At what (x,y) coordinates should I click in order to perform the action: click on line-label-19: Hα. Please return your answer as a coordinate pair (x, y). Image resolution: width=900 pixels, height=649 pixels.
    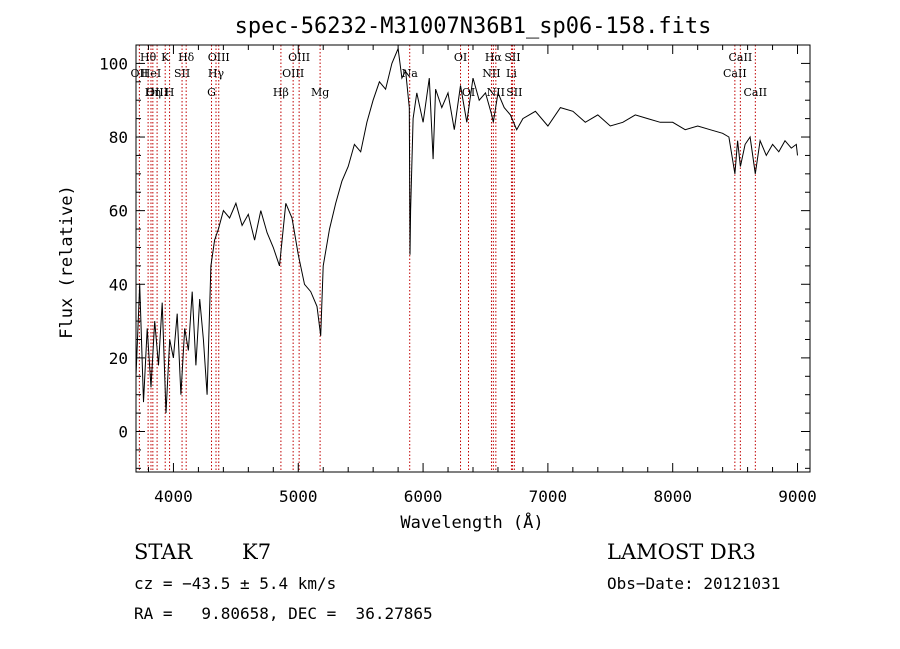
    Looking at the image, I should click on (494, 57).